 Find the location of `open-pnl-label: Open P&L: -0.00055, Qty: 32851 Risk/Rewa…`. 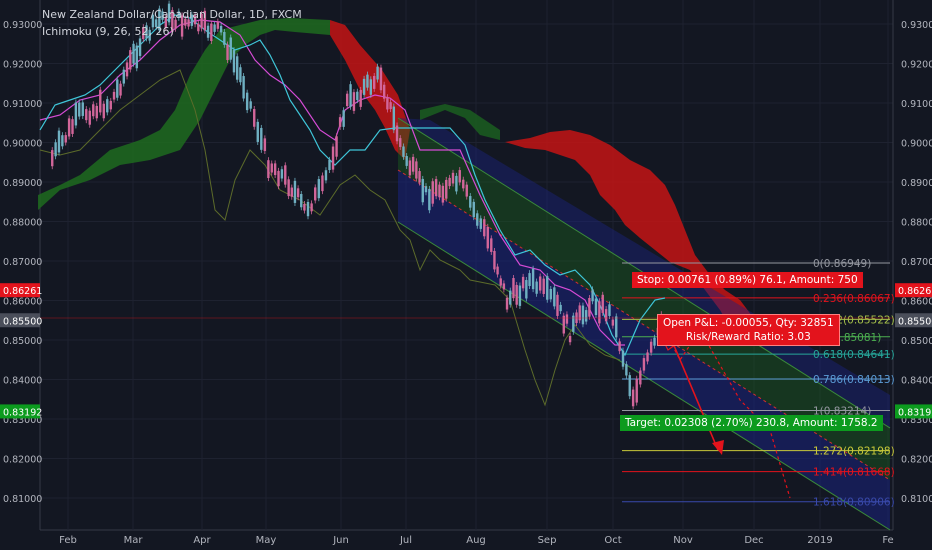

open-pnl-label: Open P&L: -0.00055, Qty: 32851 Risk/Rewa… is located at coordinates (748, 330).